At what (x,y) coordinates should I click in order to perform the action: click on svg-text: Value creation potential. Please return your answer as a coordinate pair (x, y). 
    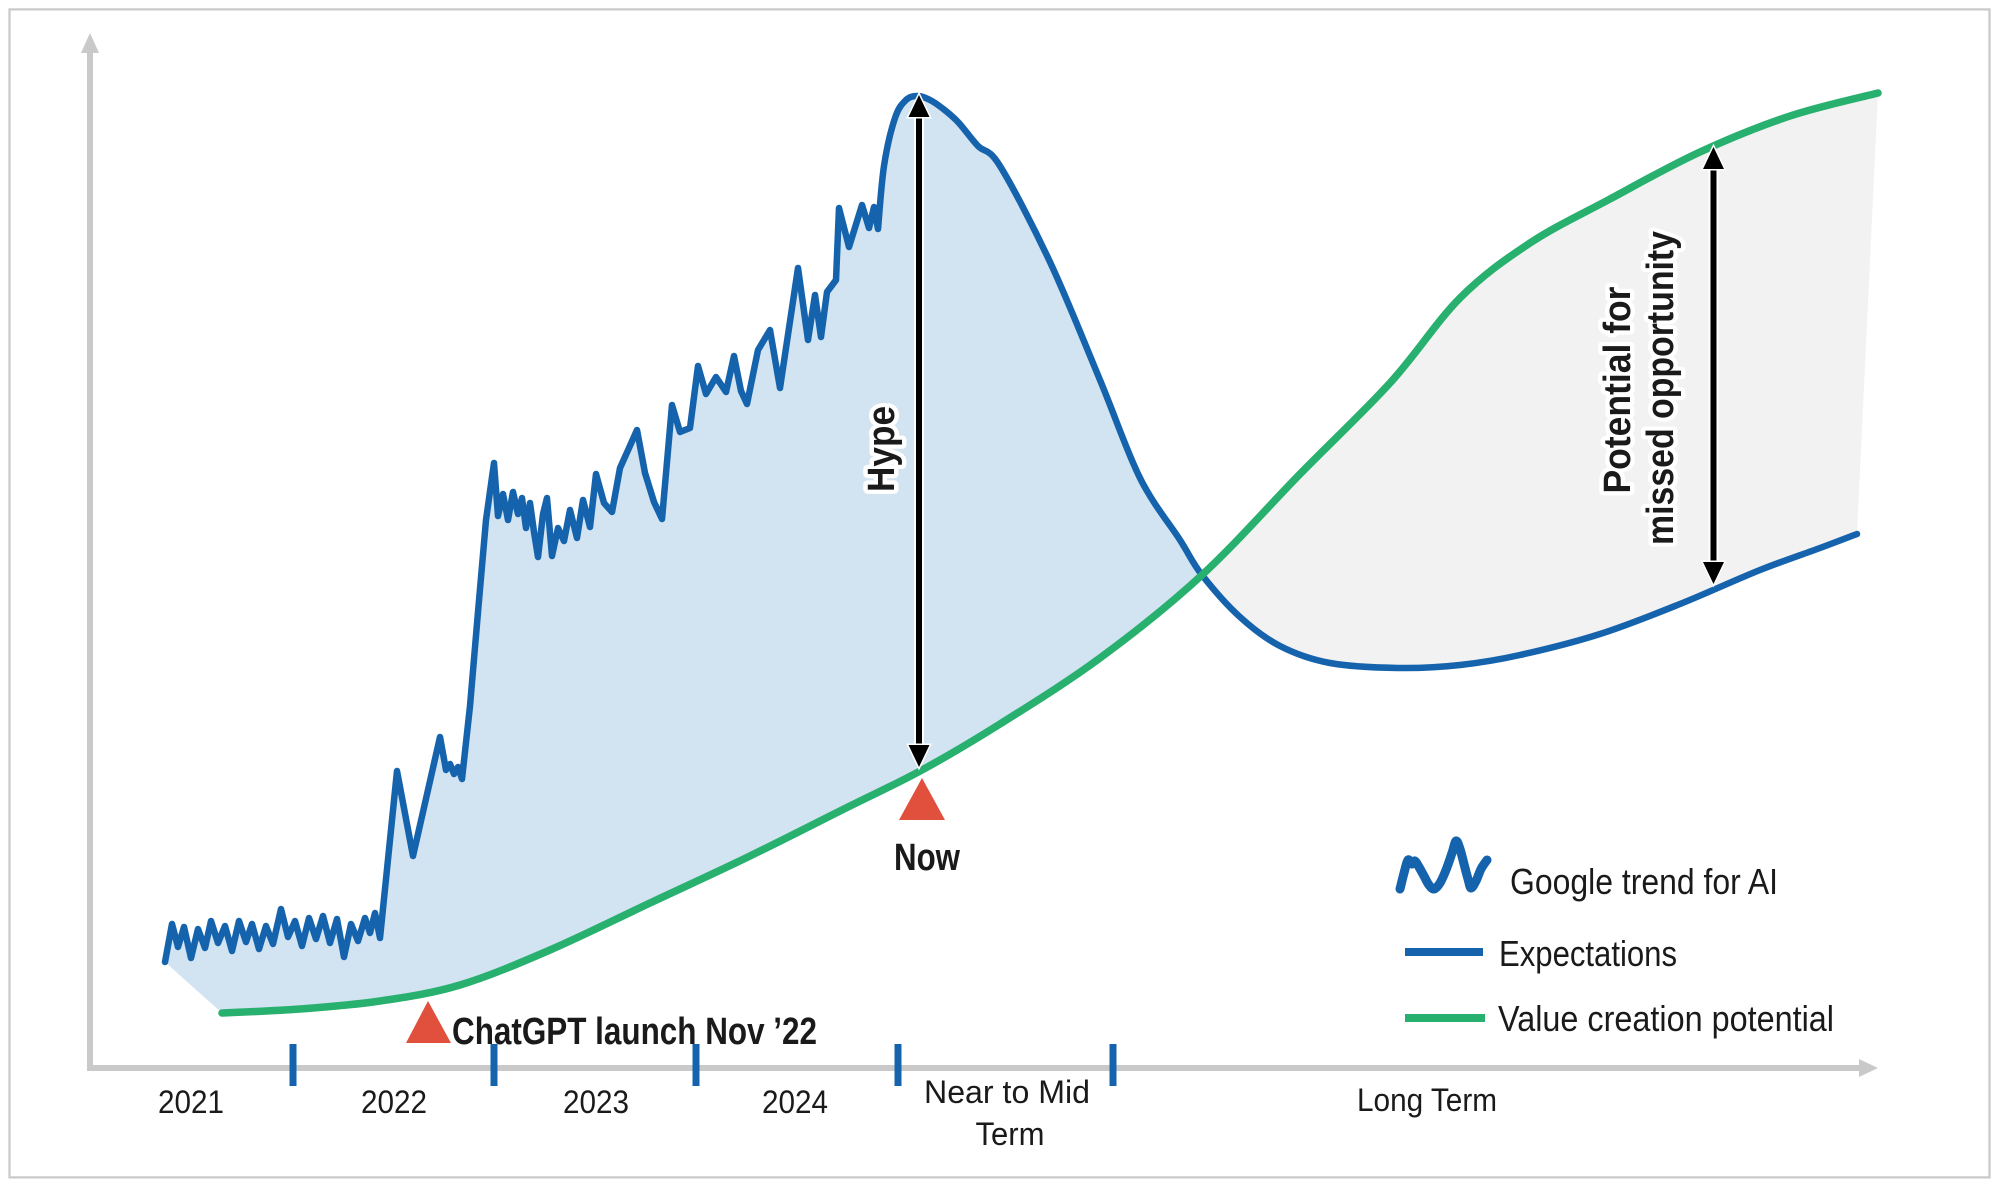
    Looking at the image, I should click on (1666, 1018).